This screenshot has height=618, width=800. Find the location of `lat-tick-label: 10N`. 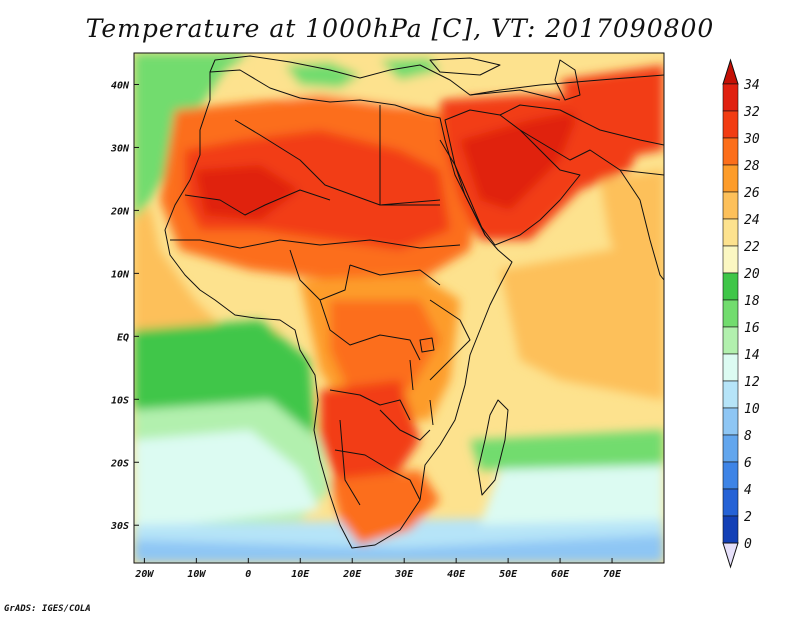

lat-tick-label: 10N is located at coordinates (120, 274).